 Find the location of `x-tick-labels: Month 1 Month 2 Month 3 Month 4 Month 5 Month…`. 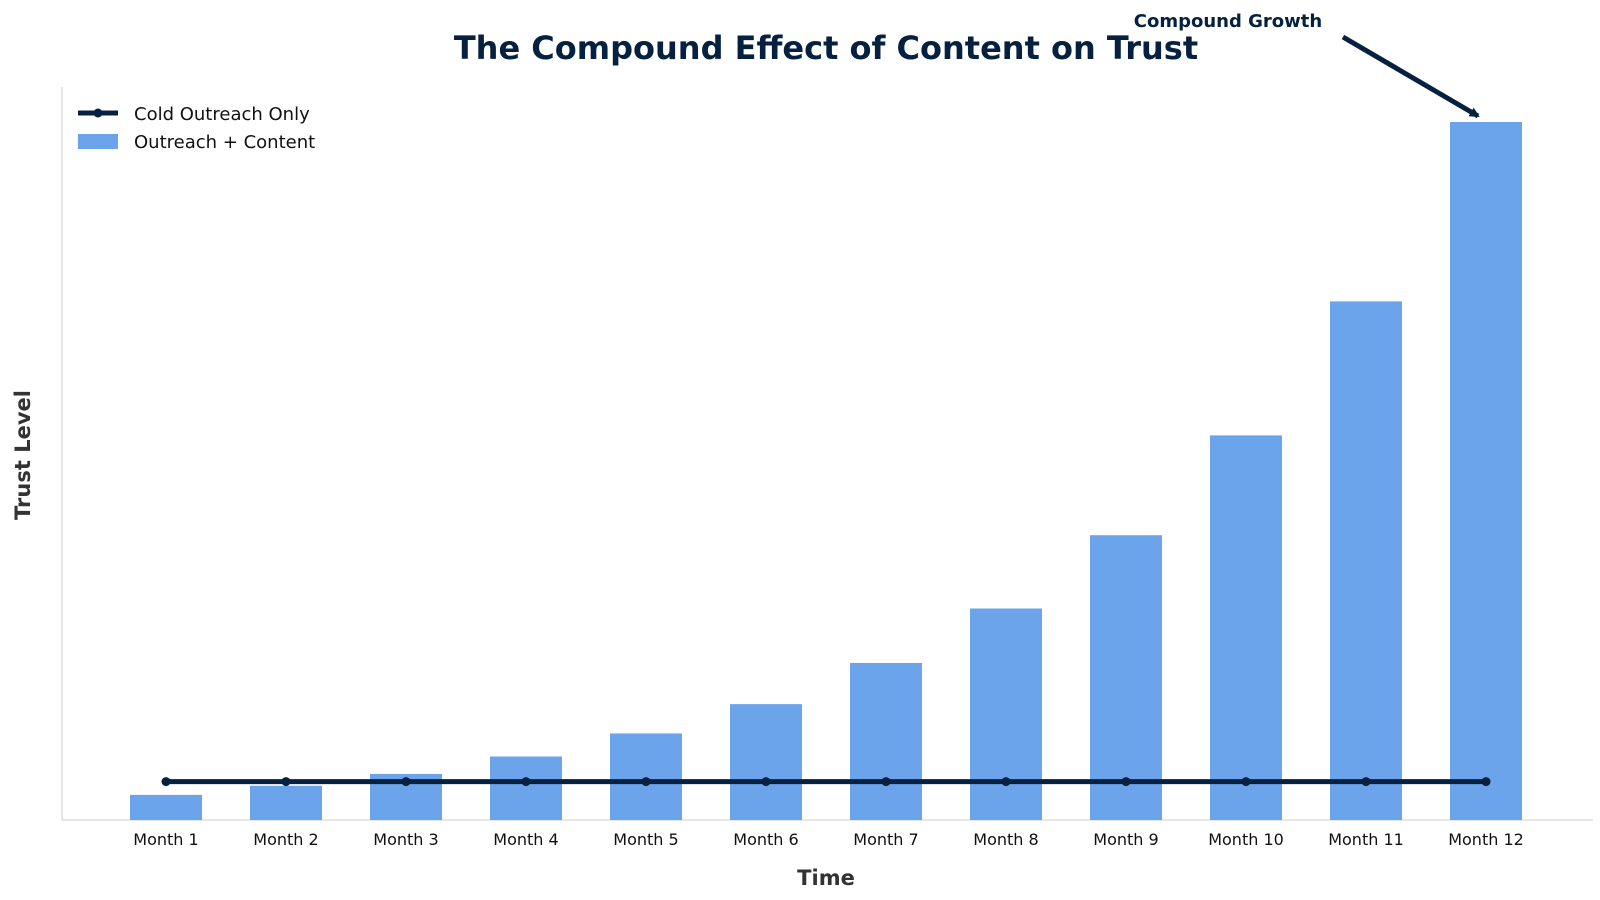

x-tick-labels: Month 1 Month 2 Month 3 Month 4 Month 5 Month… is located at coordinates (828, 839).